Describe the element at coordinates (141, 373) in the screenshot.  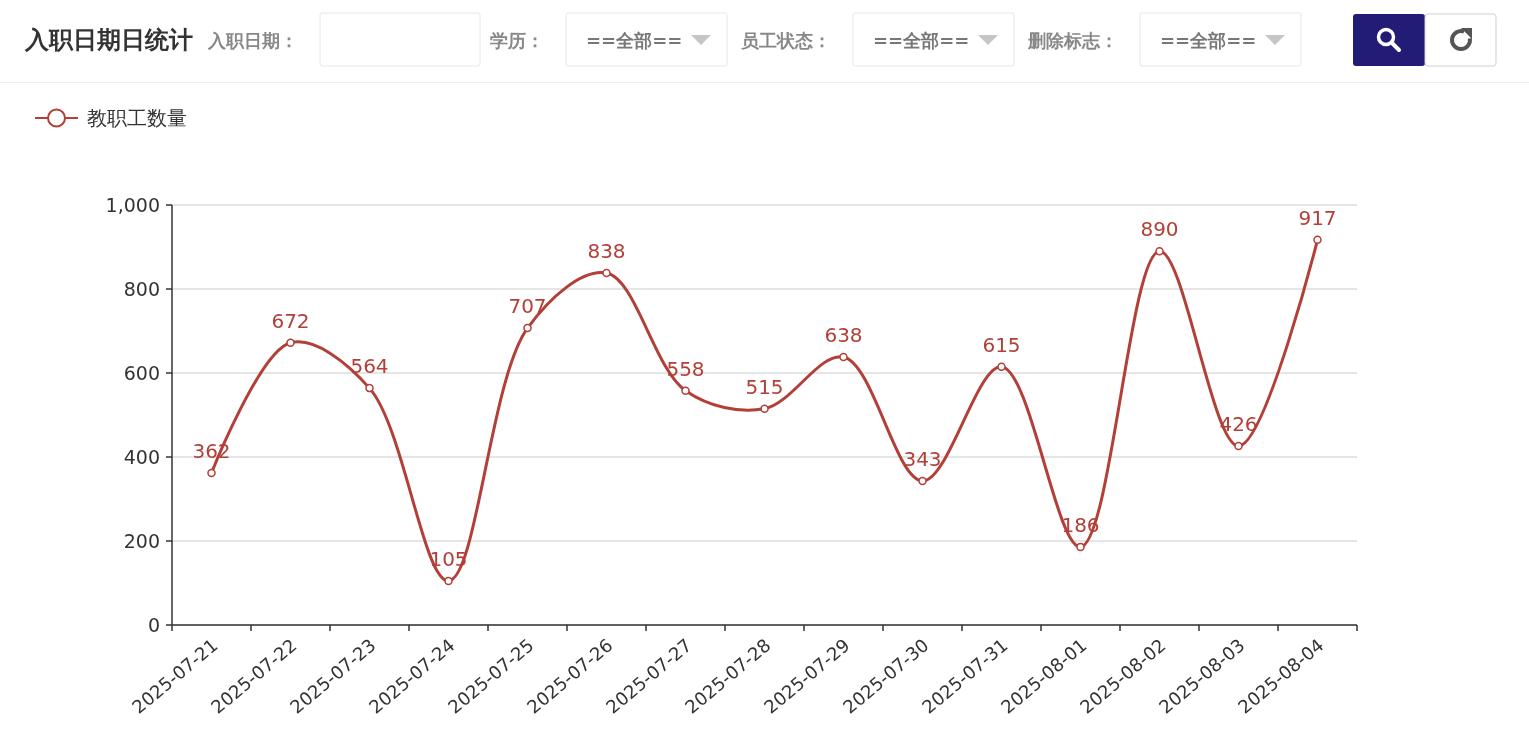
I see `y-tick-label: 600` at that location.